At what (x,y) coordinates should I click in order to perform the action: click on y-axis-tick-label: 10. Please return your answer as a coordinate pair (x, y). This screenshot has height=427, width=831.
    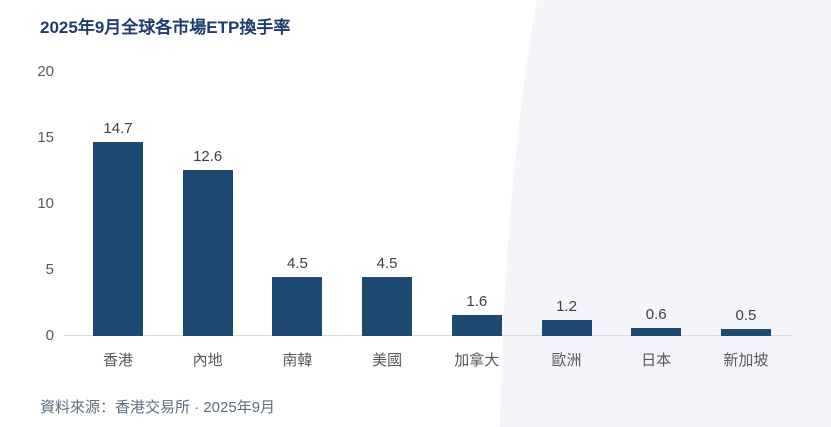
    Looking at the image, I should click on (45, 203).